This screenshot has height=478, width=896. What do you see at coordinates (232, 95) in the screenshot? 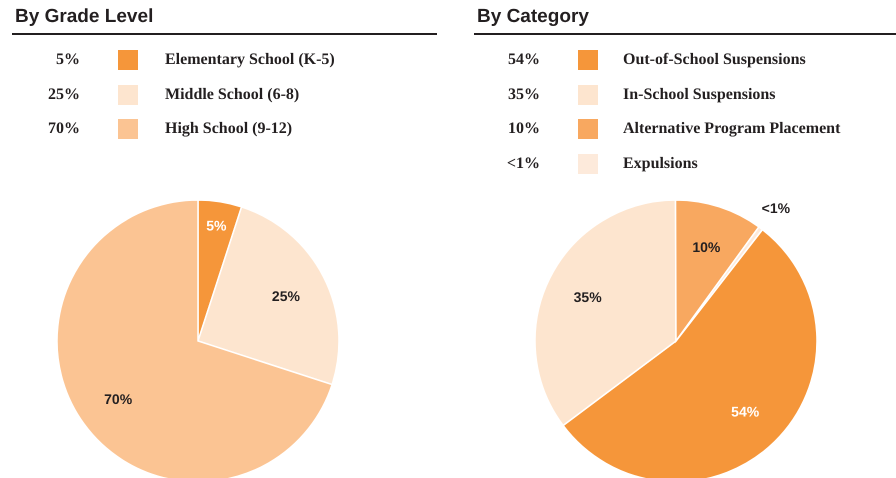
I see `legend-label: Middle School (6-8)` at bounding box center [232, 95].